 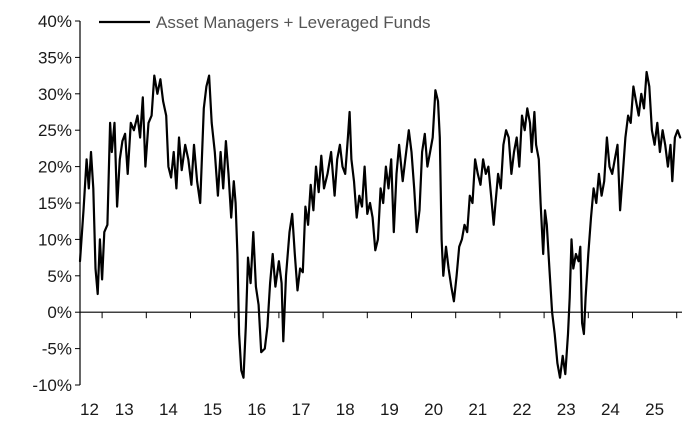 What do you see at coordinates (345, 409) in the screenshot?
I see `x-tick-label: 18` at bounding box center [345, 409].